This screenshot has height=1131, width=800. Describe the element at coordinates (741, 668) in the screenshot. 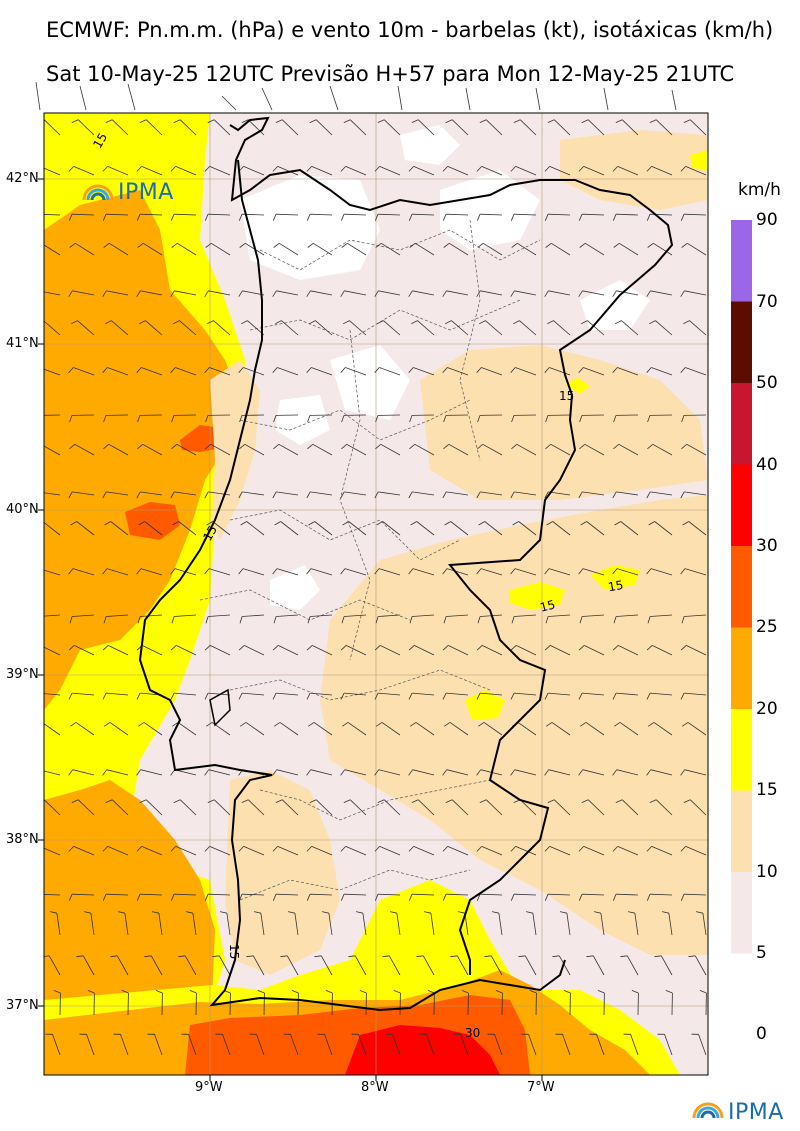

I see `colorbar-swatch` at that location.